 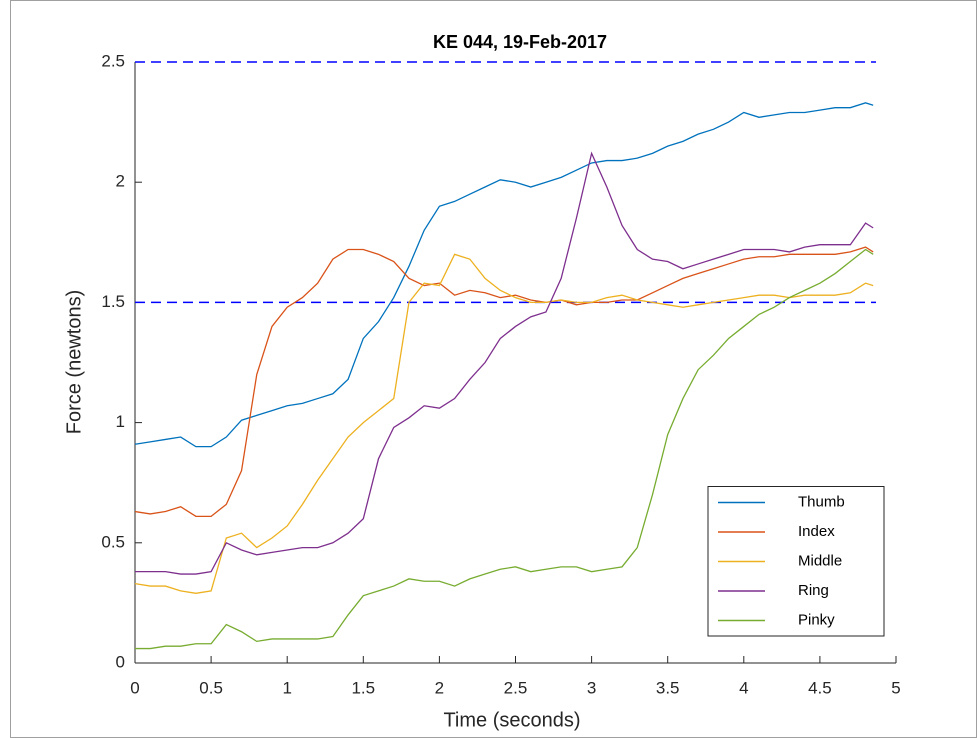 What do you see at coordinates (113, 541) in the screenshot?
I see `y-tick-label: 0.5` at bounding box center [113, 541].